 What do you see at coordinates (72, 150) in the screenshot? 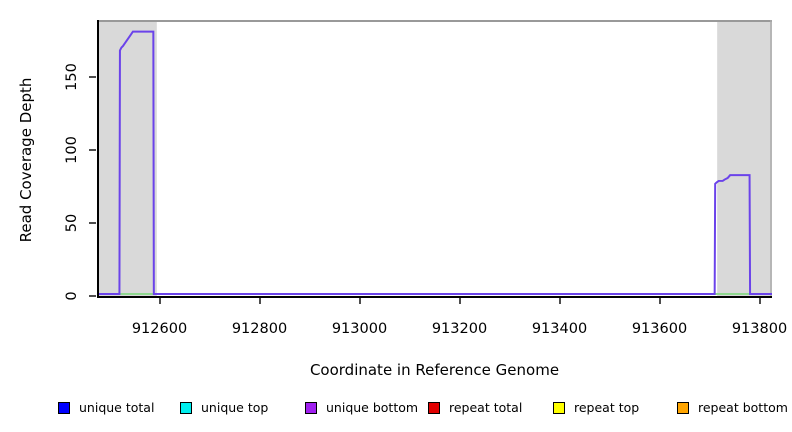
I see `y-tick-label: 100` at bounding box center [72, 150].